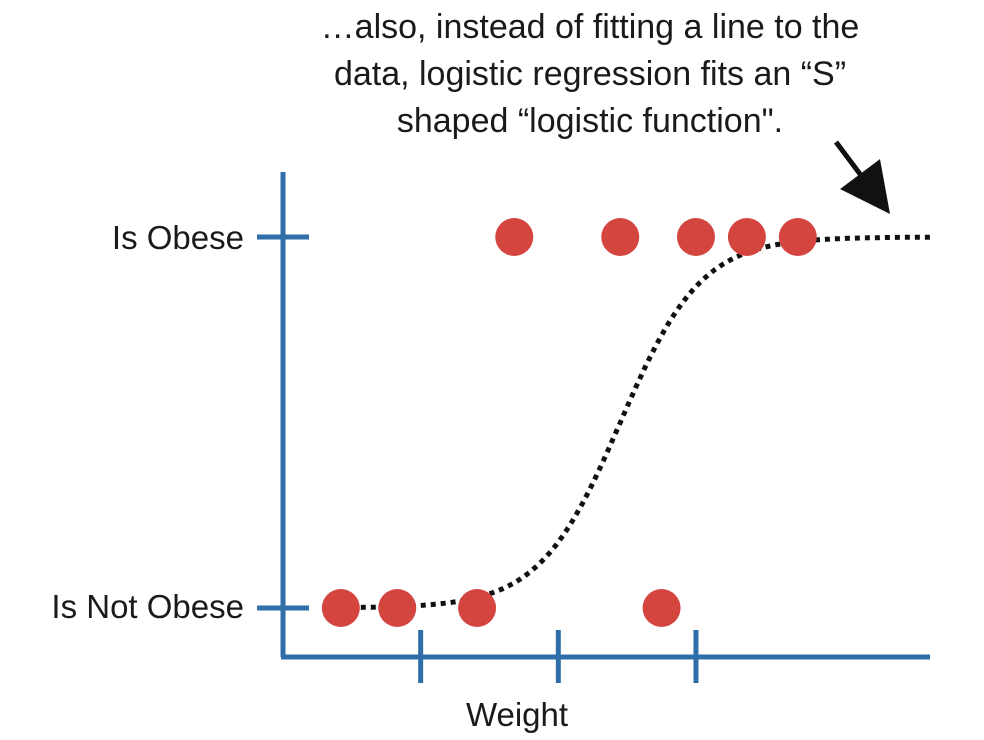 Image resolution: width=984 pixels, height=740 pixels. I want to click on y-tick-label-not-obese: Is Not Obese, so click(147, 606).